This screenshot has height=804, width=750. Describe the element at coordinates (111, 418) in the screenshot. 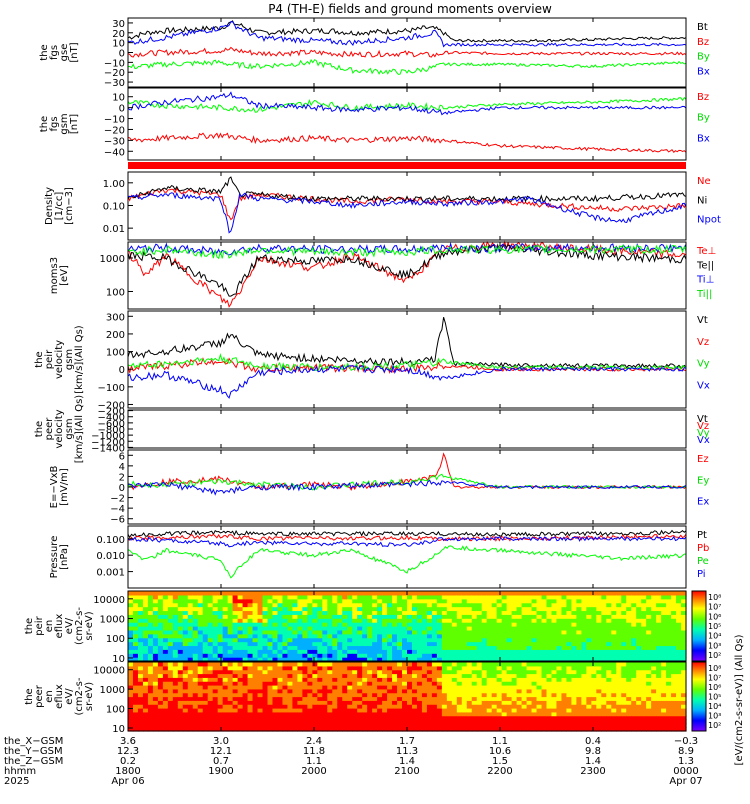

I see `y-tick-label: −400` at that location.